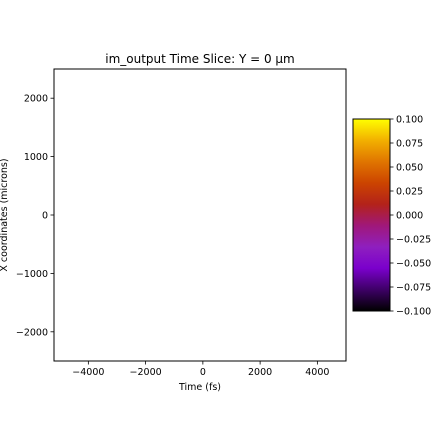  I want to click on colorbar-tick-label: 0.025, so click(409, 192).